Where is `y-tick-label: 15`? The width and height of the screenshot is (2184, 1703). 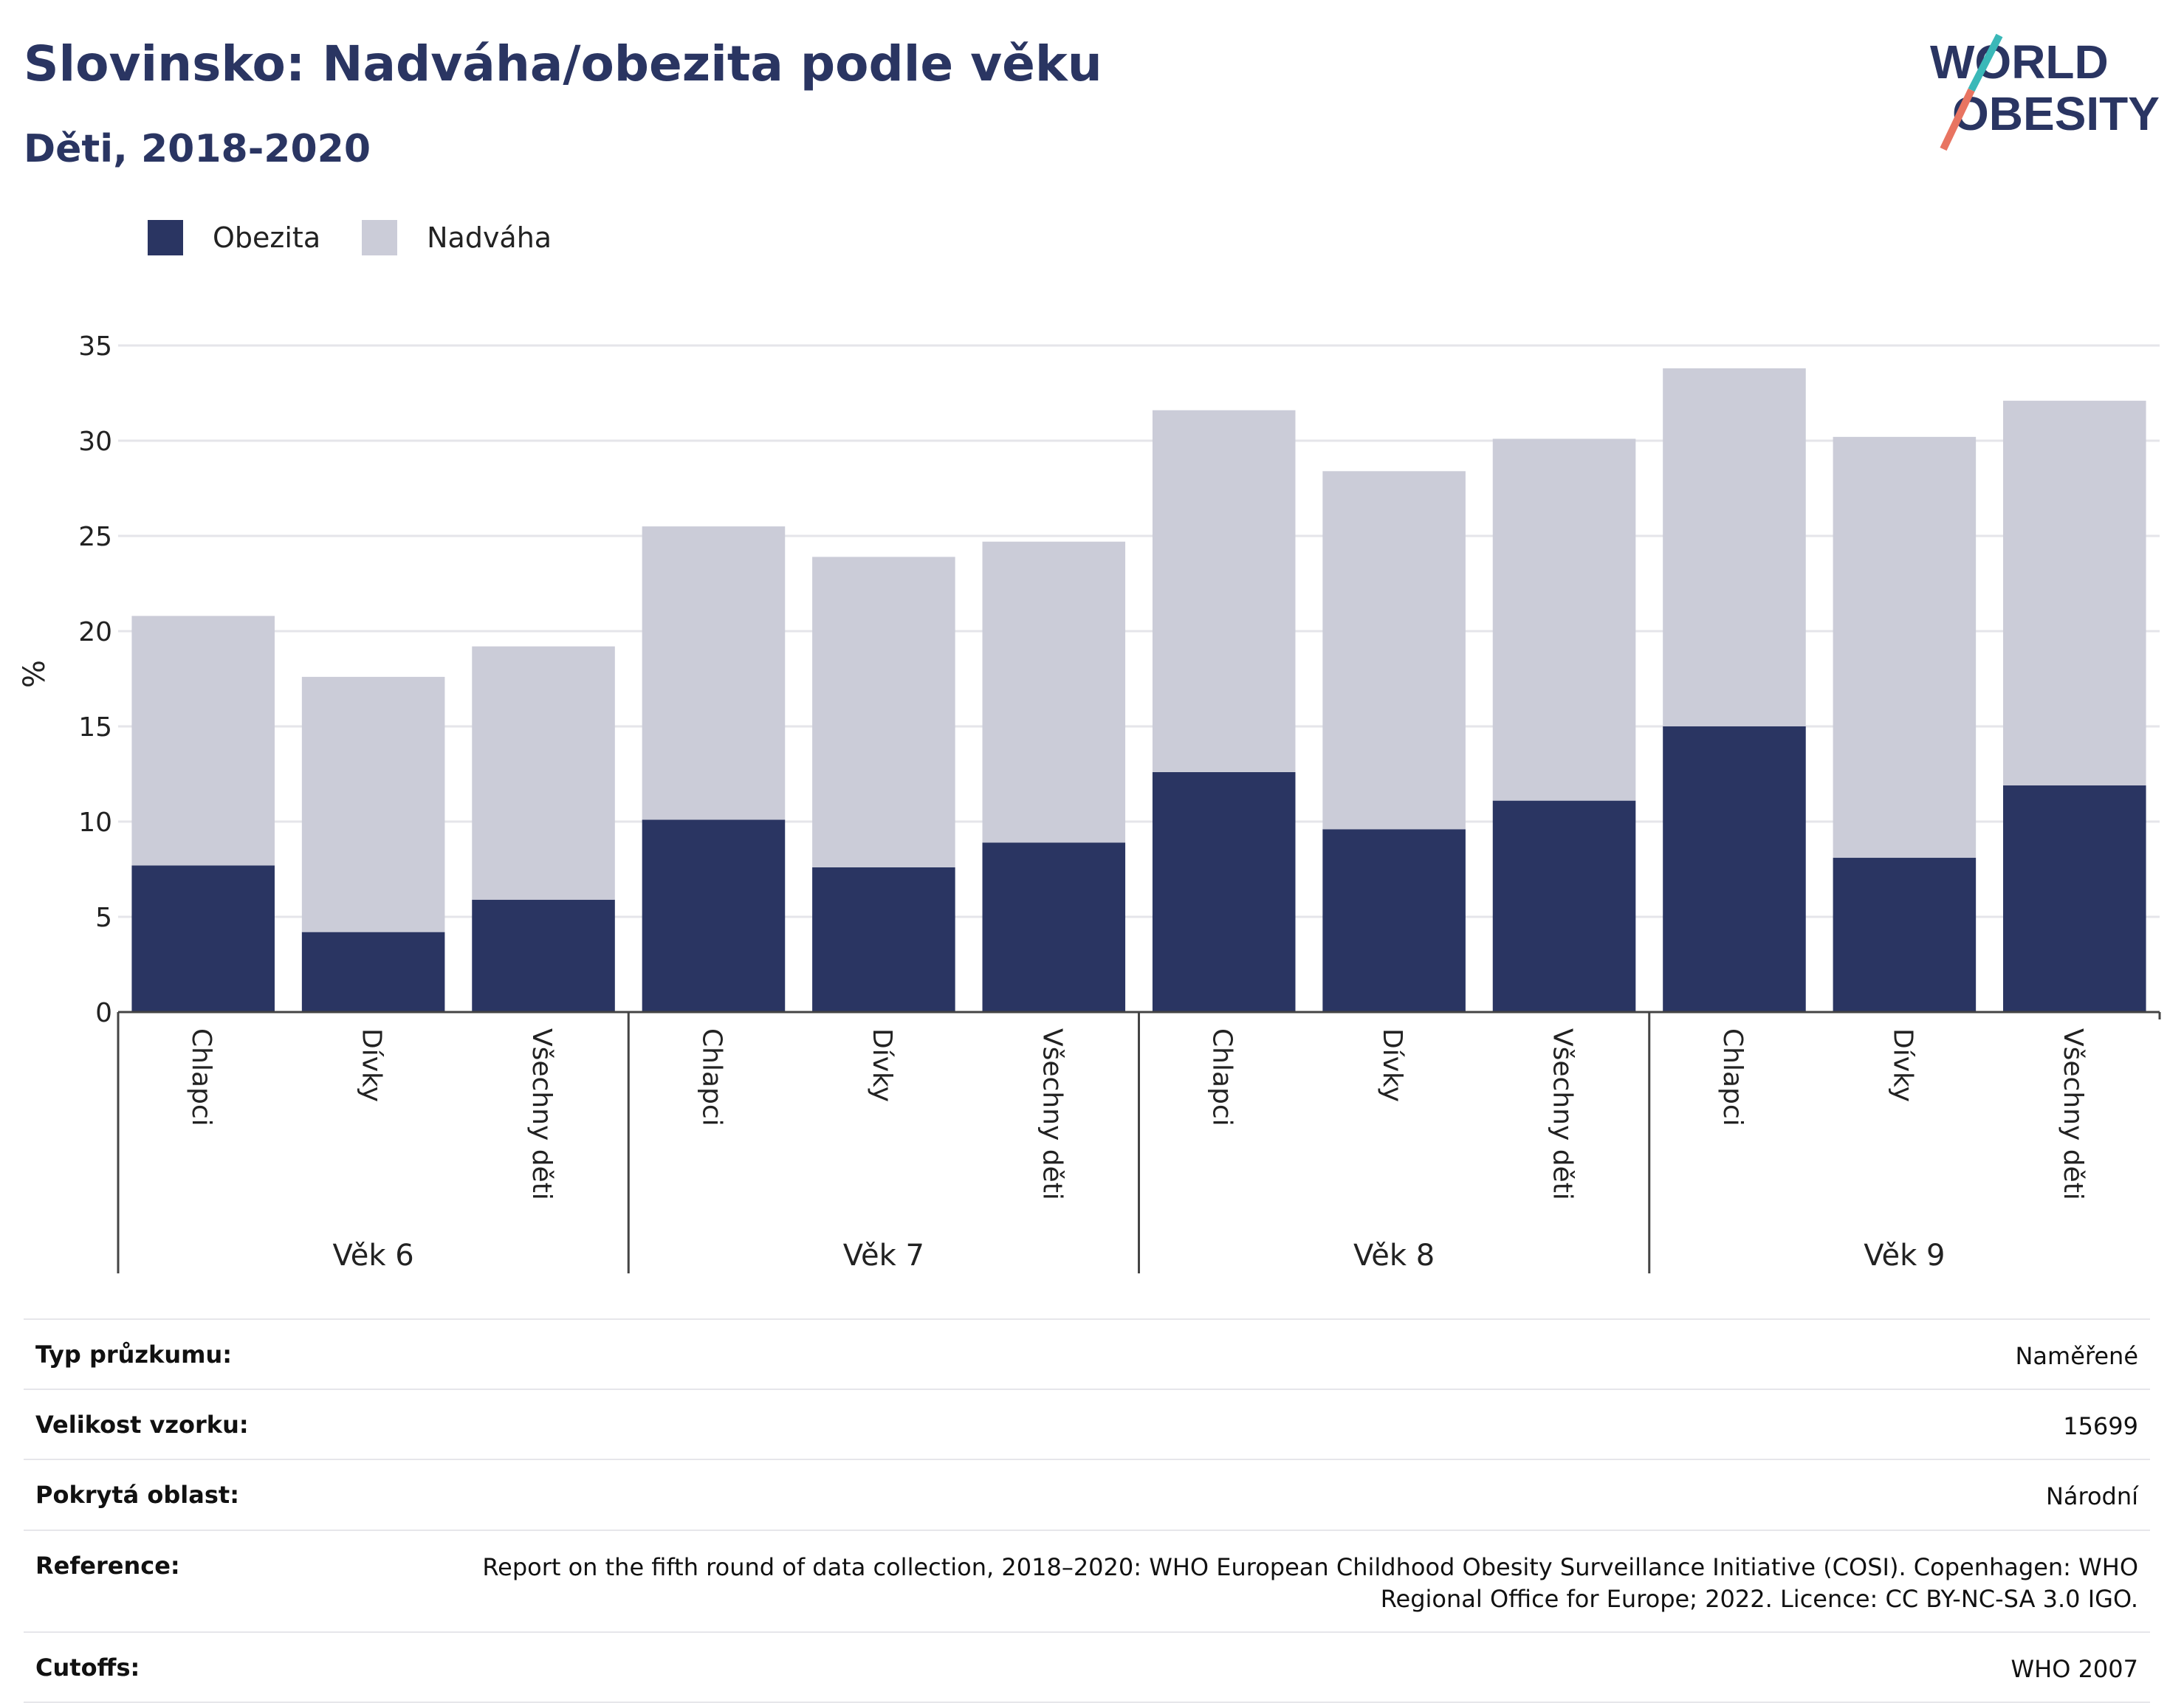
y-tick-label: 15 is located at coordinates (95, 727).